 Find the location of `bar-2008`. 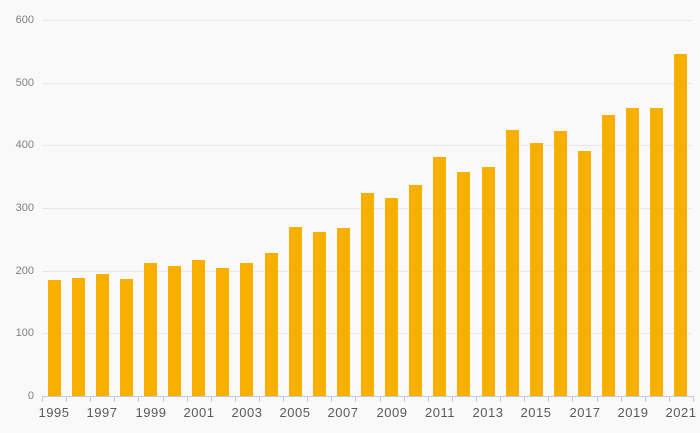

bar-2008 is located at coordinates (367, 294).